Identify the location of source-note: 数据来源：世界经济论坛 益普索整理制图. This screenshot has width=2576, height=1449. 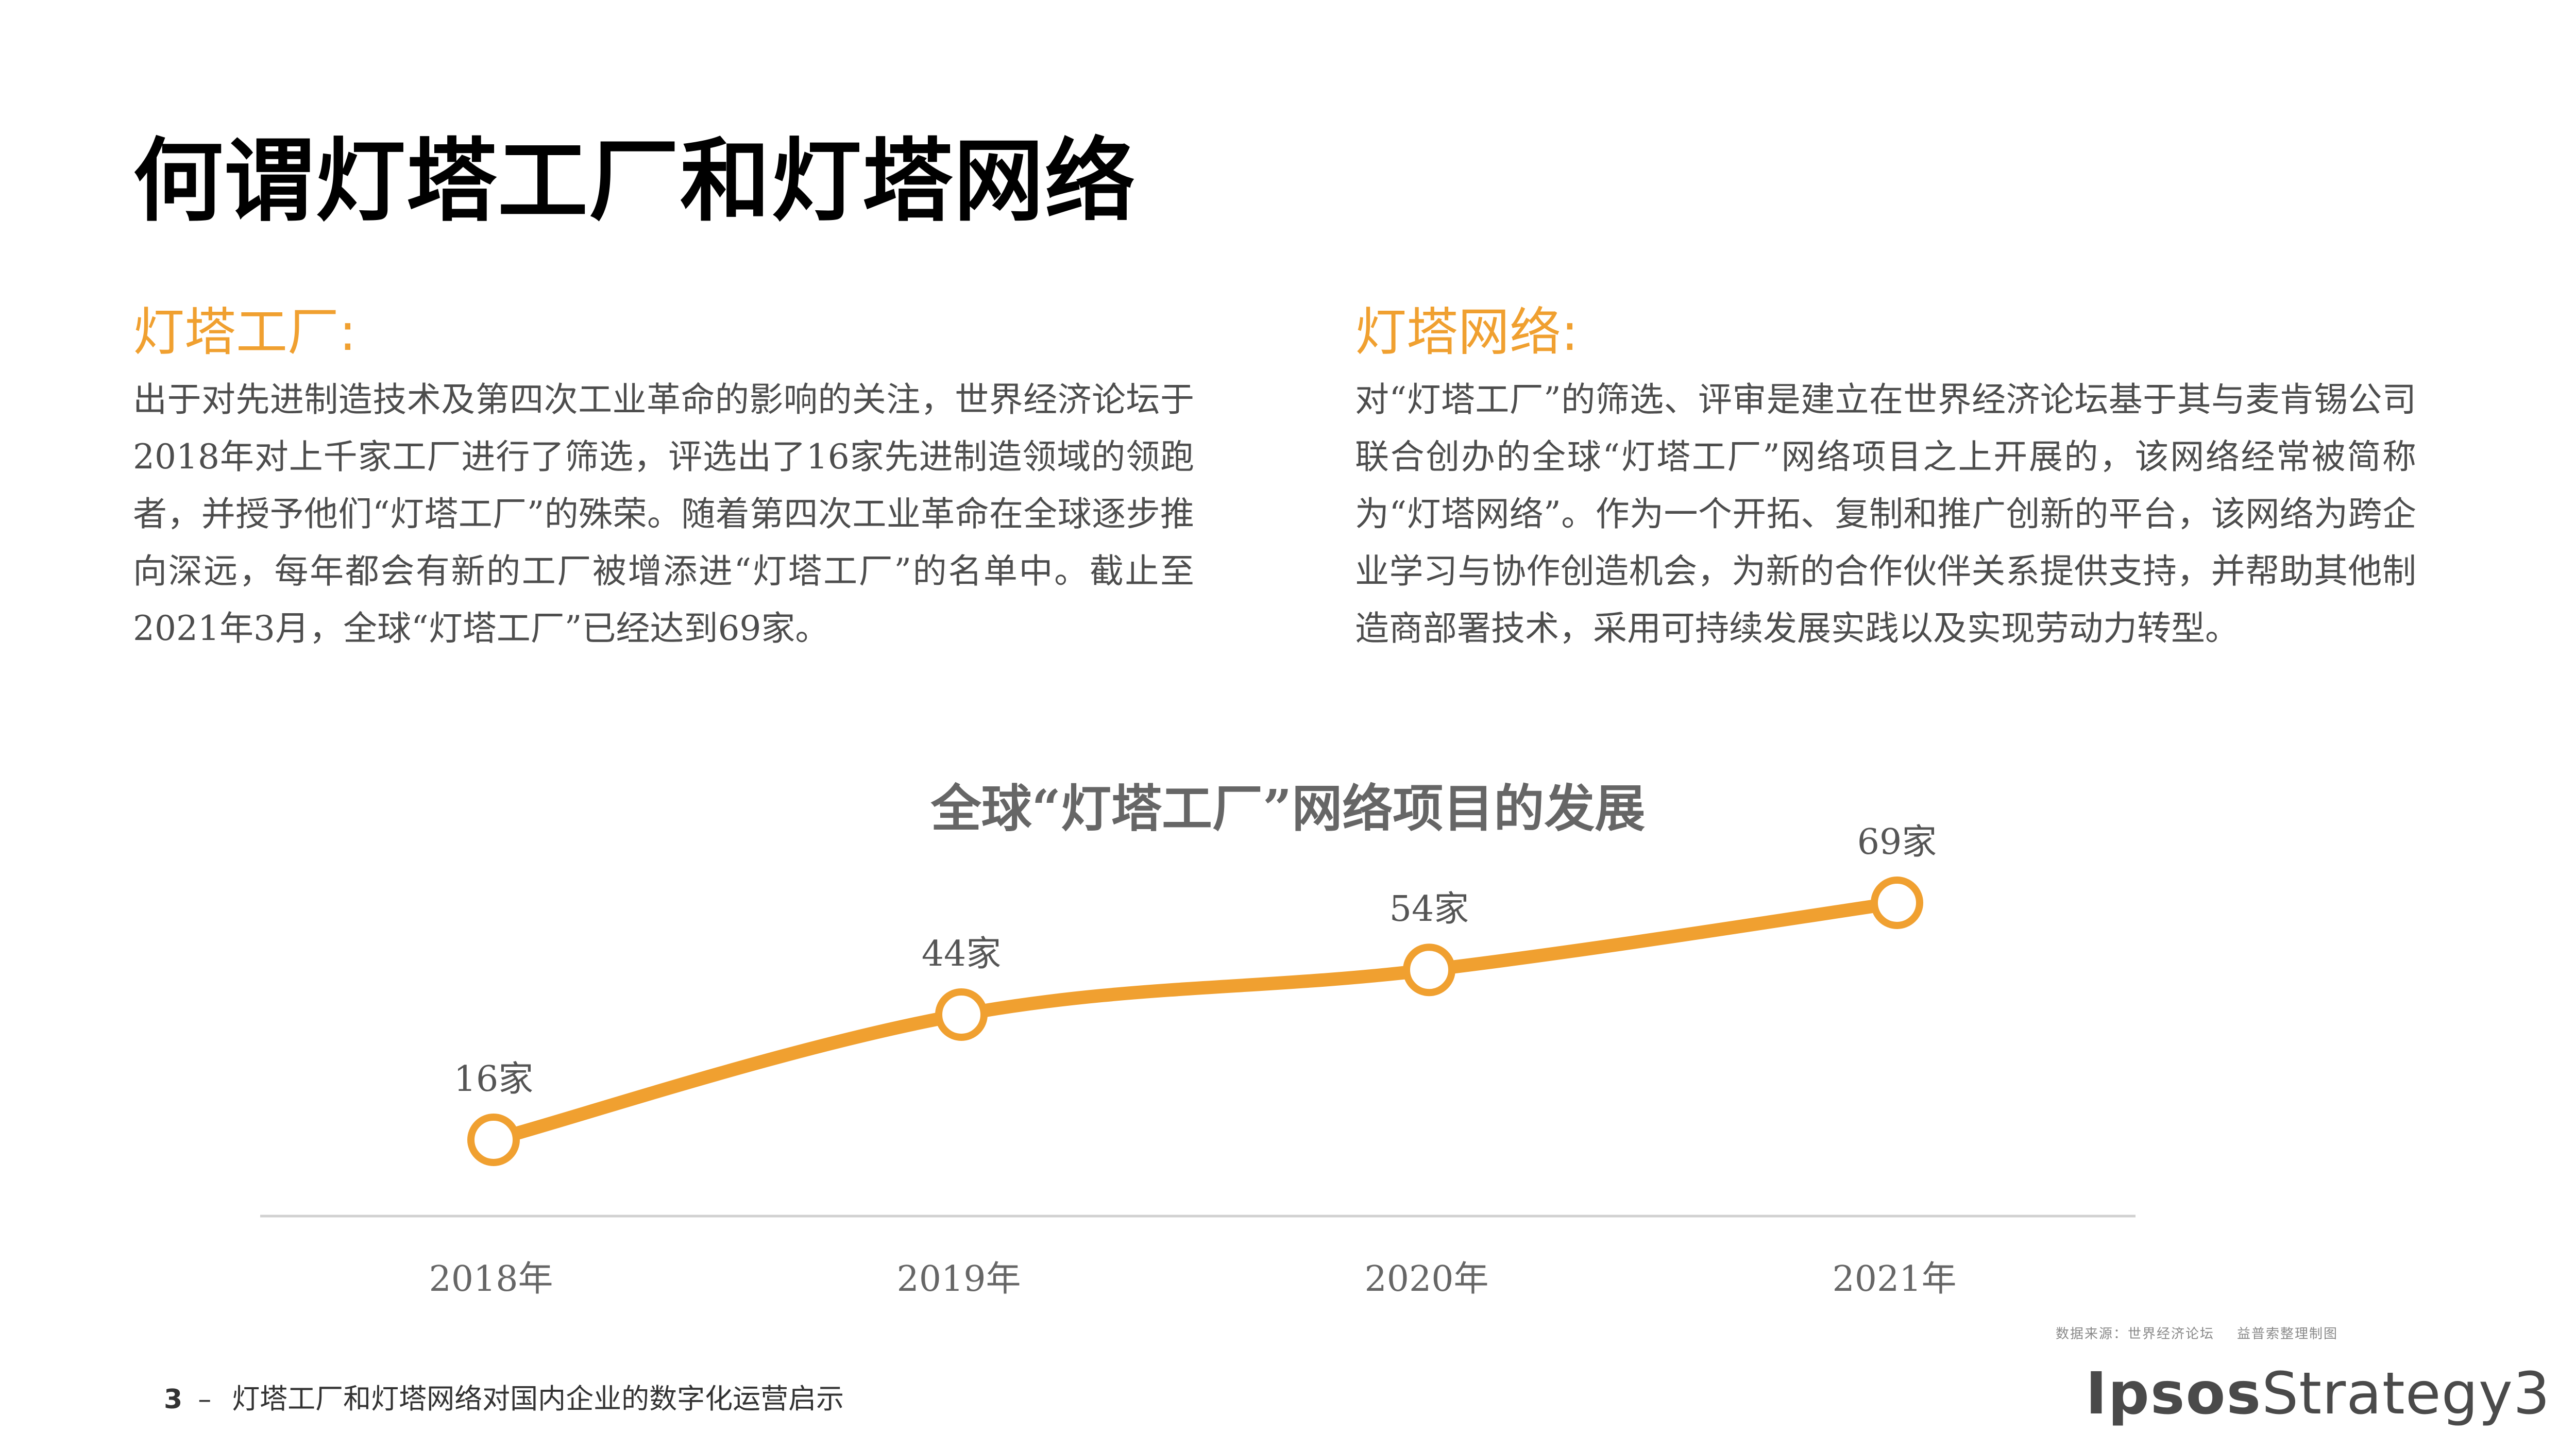
(2197, 1332).